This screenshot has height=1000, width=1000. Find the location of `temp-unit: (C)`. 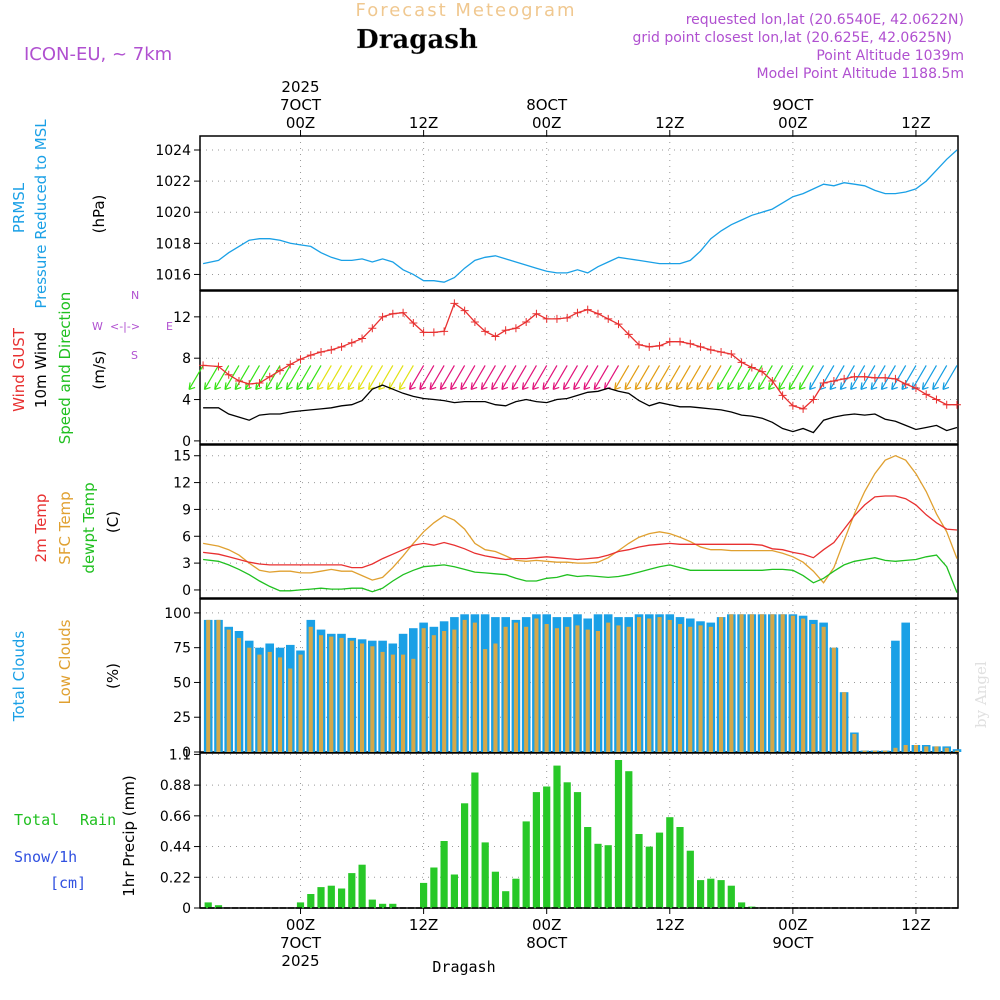

temp-unit: (C) is located at coordinates (113, 522).